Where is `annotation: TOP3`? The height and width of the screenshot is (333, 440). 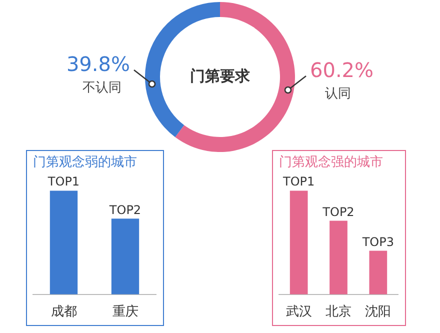
annotation: TOP3 is located at coordinates (377, 241).